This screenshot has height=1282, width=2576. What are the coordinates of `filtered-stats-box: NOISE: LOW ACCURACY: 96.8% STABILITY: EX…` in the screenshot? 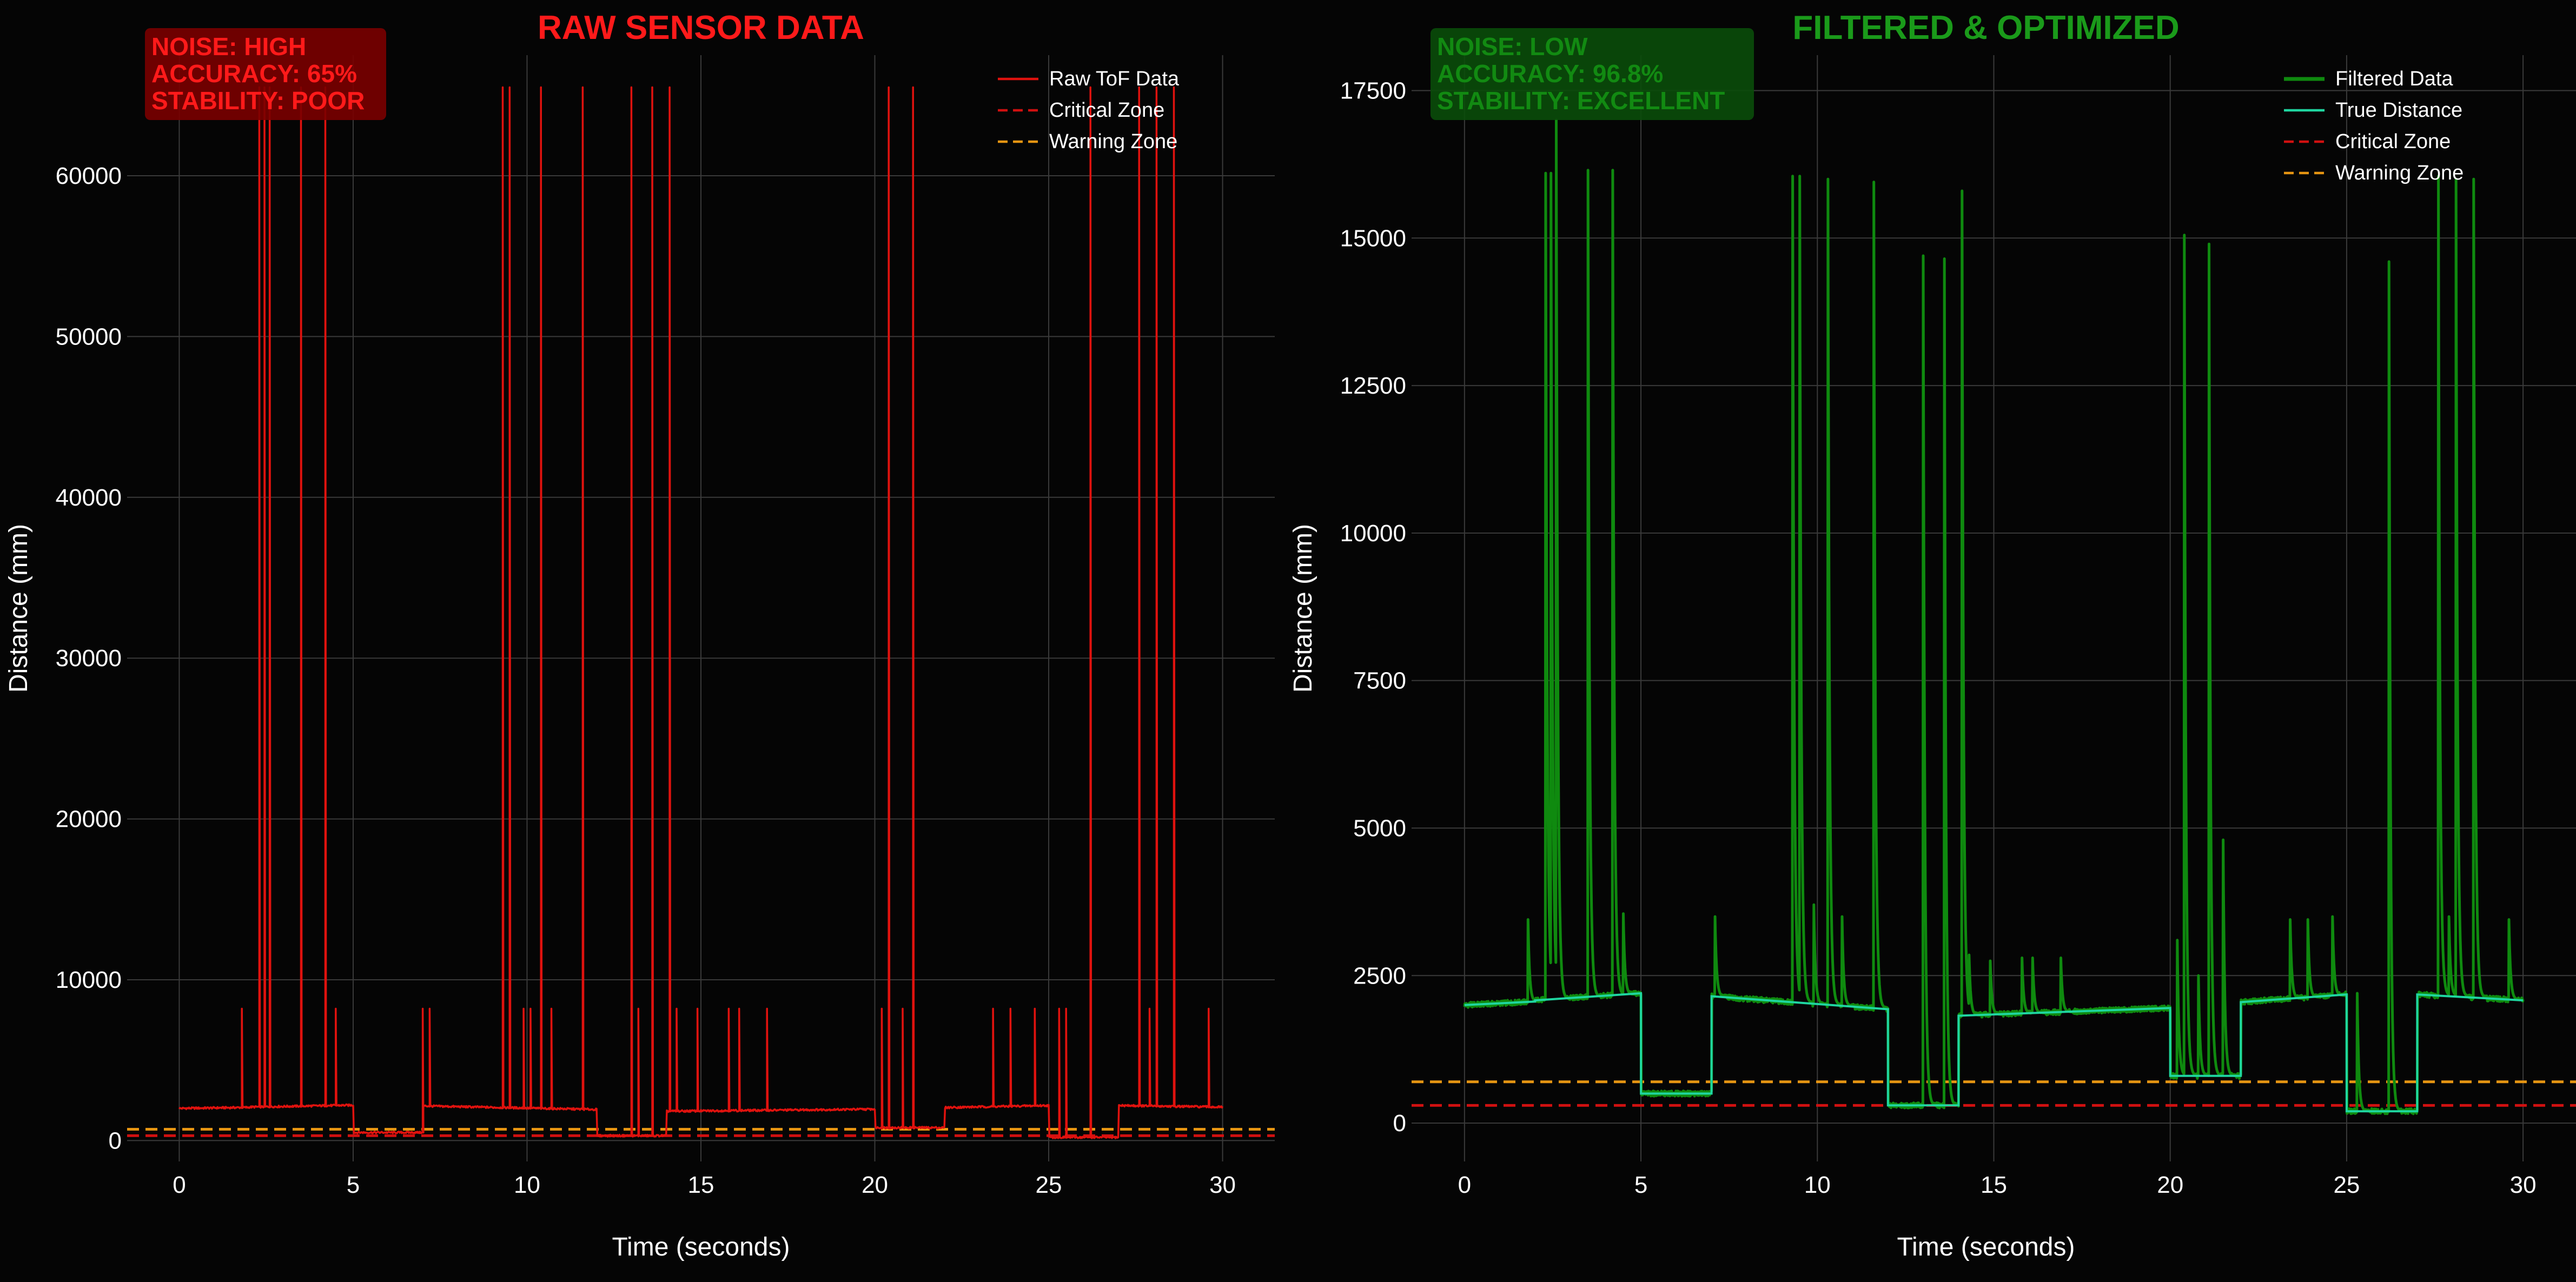 It's located at (1593, 74).